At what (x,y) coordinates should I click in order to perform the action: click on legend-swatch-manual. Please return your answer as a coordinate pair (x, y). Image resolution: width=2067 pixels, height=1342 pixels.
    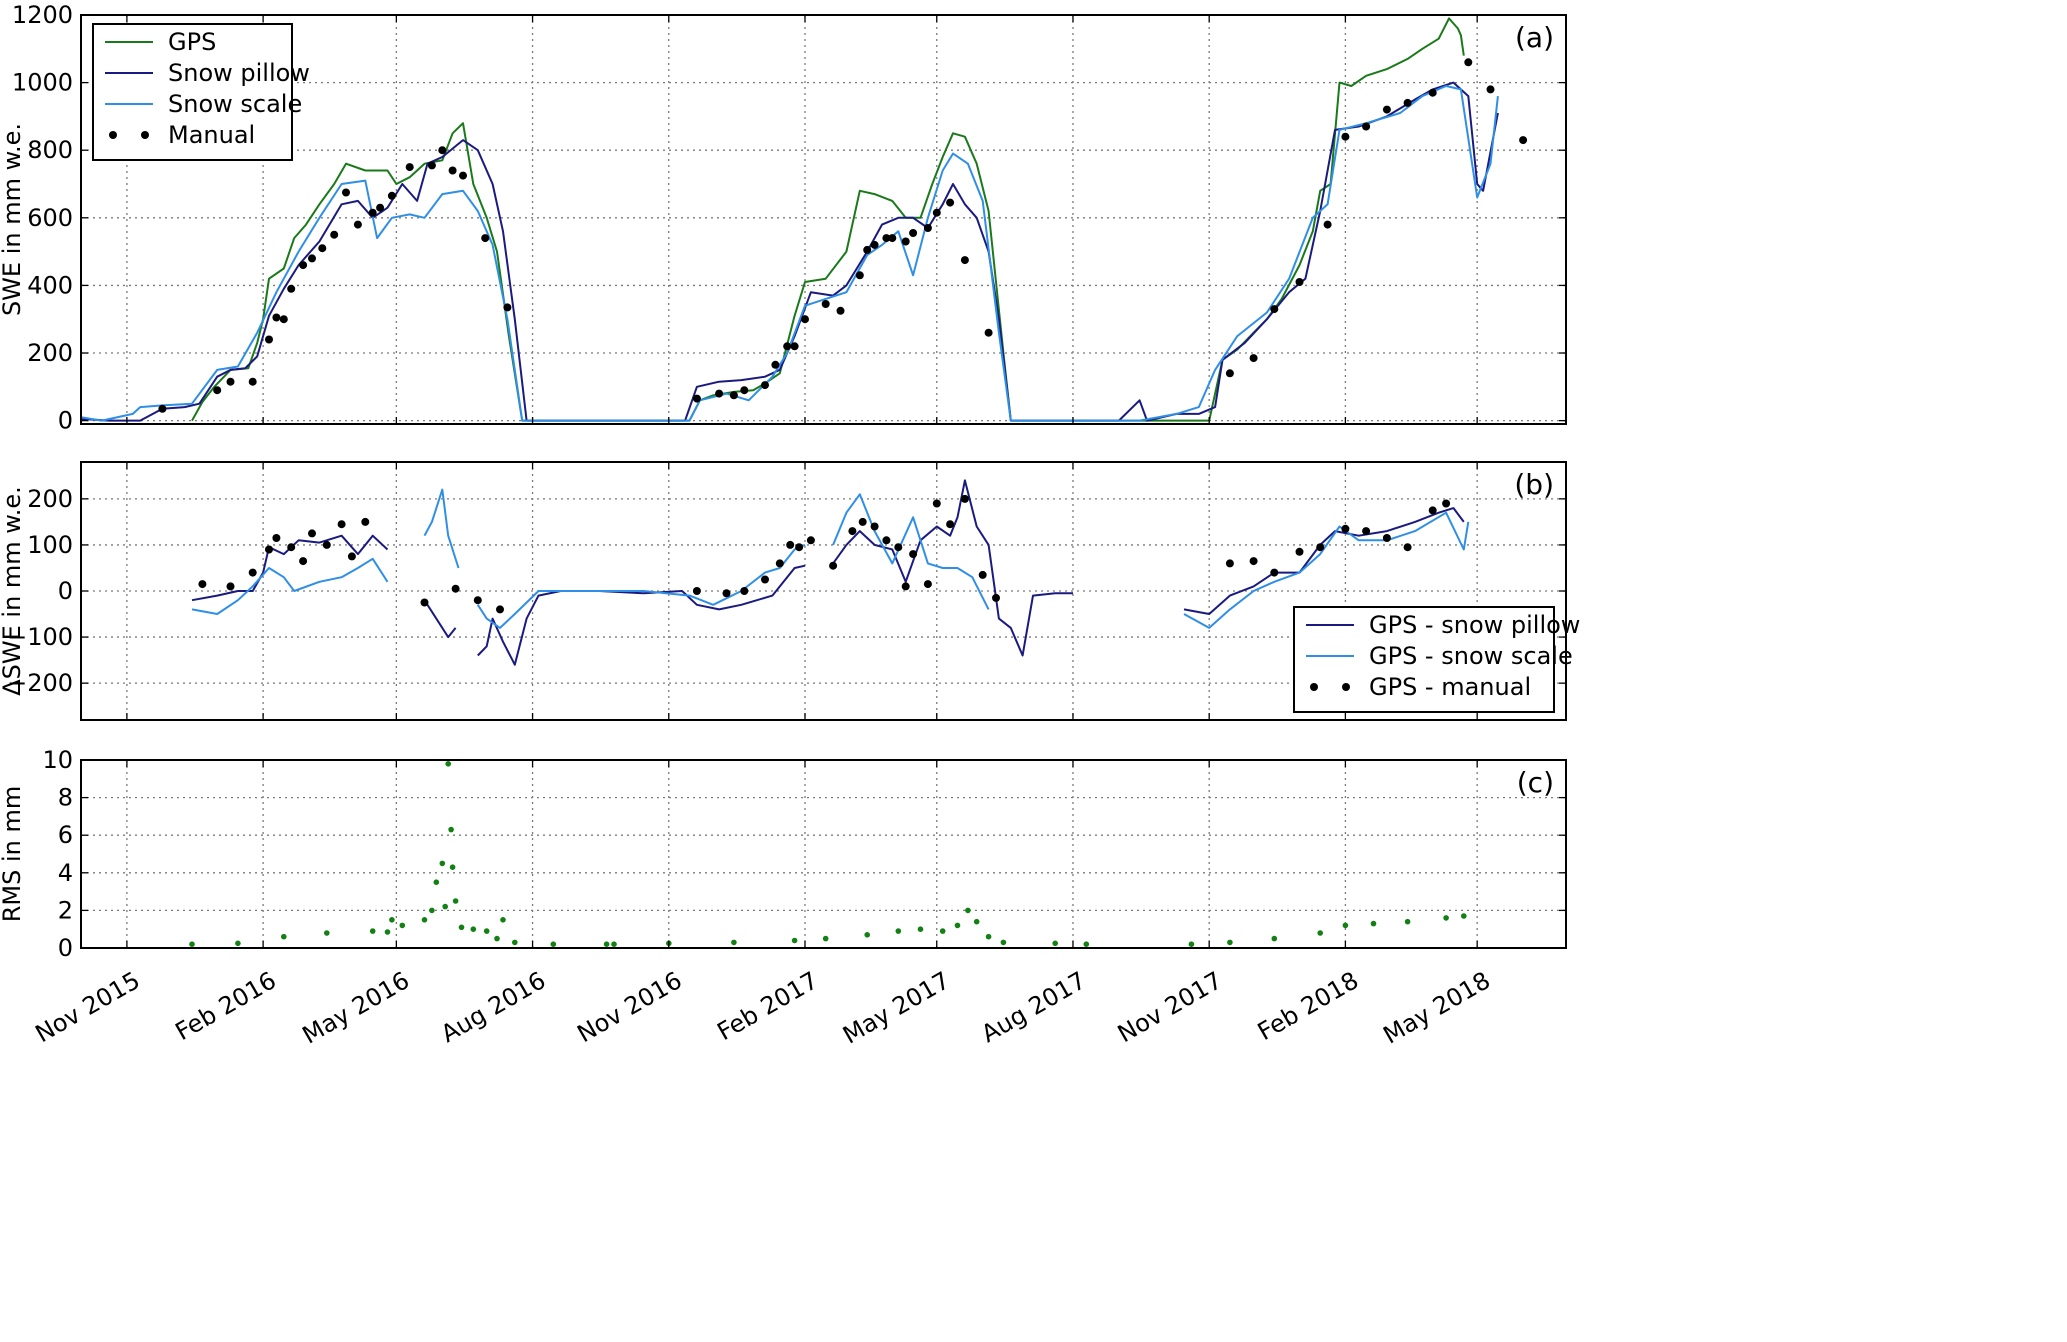
    Looking at the image, I should click on (113, 135).